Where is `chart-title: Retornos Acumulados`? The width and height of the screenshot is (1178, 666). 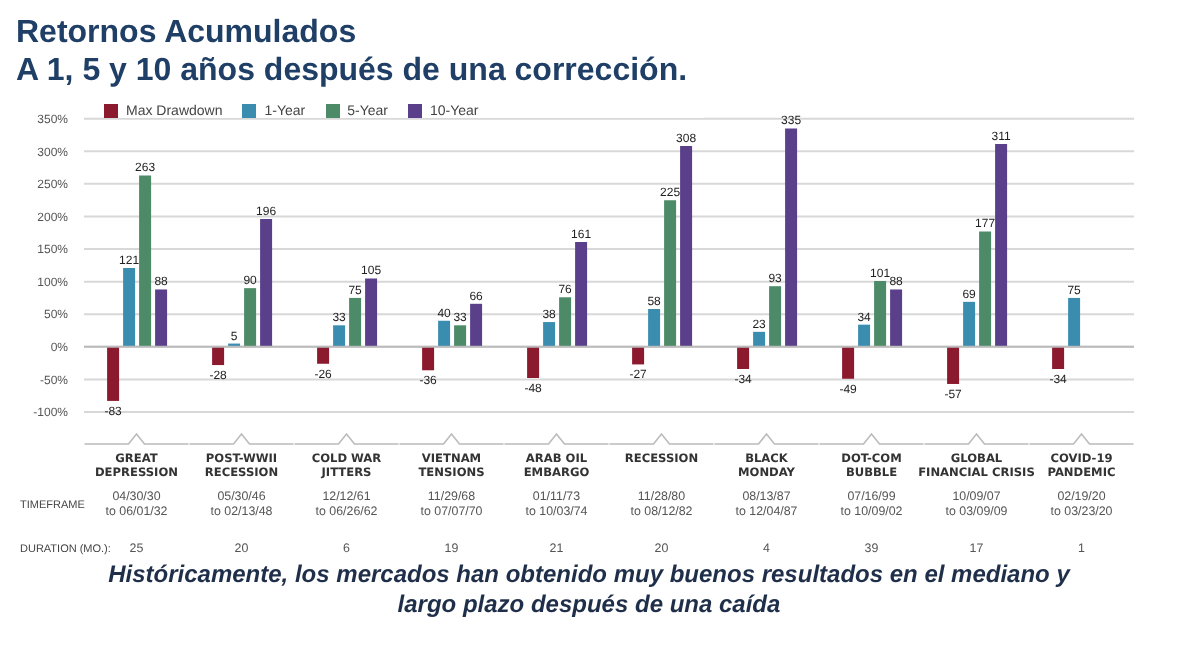 chart-title: Retornos Acumulados is located at coordinates (187, 34).